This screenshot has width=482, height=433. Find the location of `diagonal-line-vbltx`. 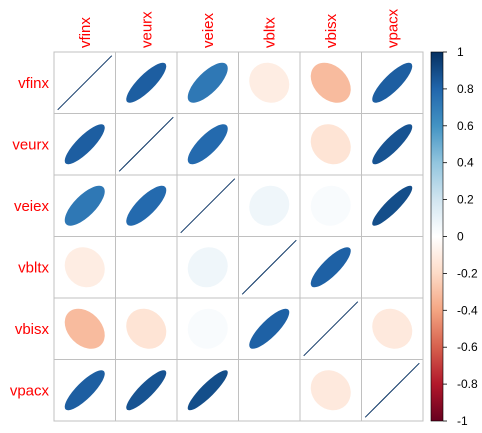

diagonal-line-vbltx is located at coordinates (269, 267).